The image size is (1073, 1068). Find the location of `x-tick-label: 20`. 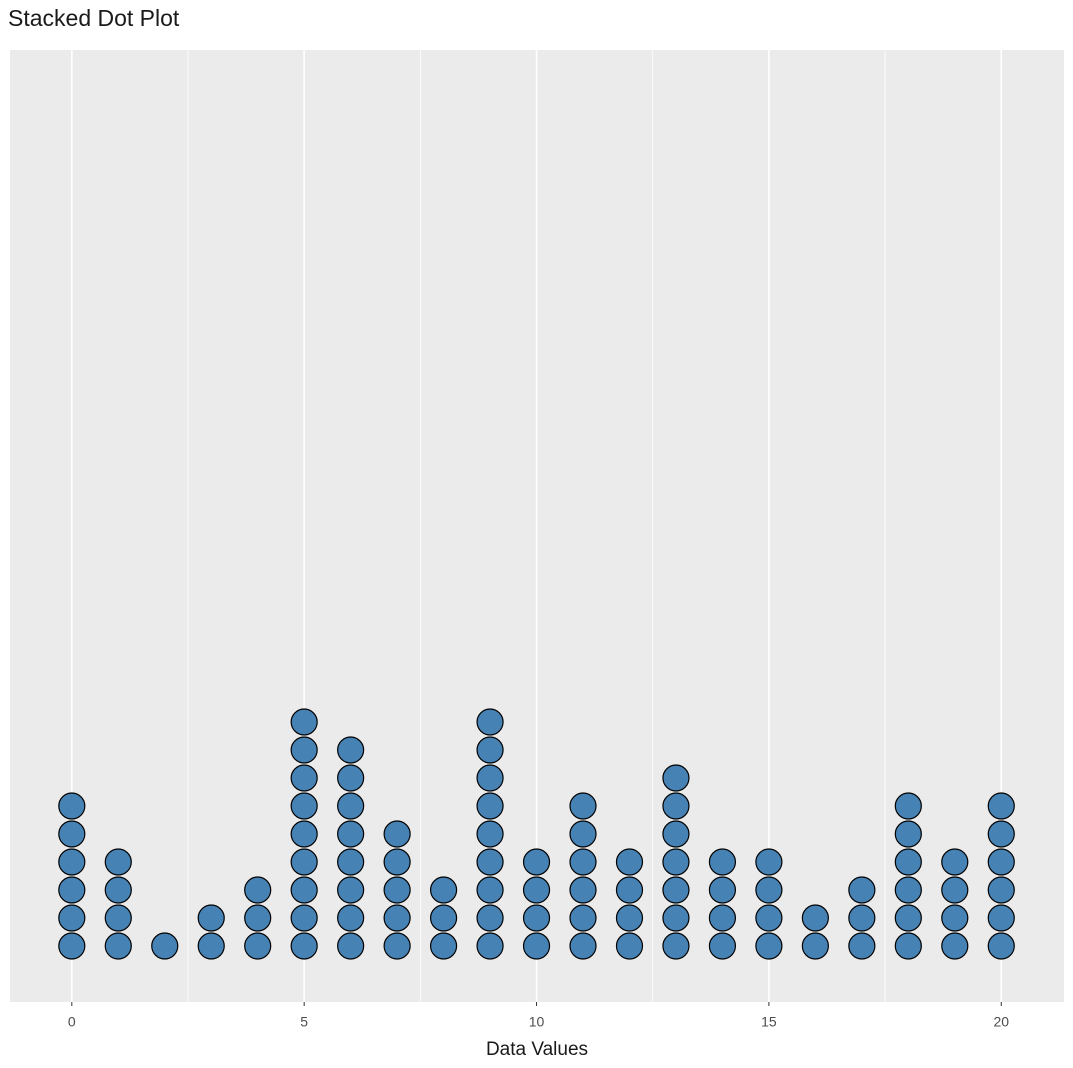

x-tick-label: 20 is located at coordinates (1001, 1022).